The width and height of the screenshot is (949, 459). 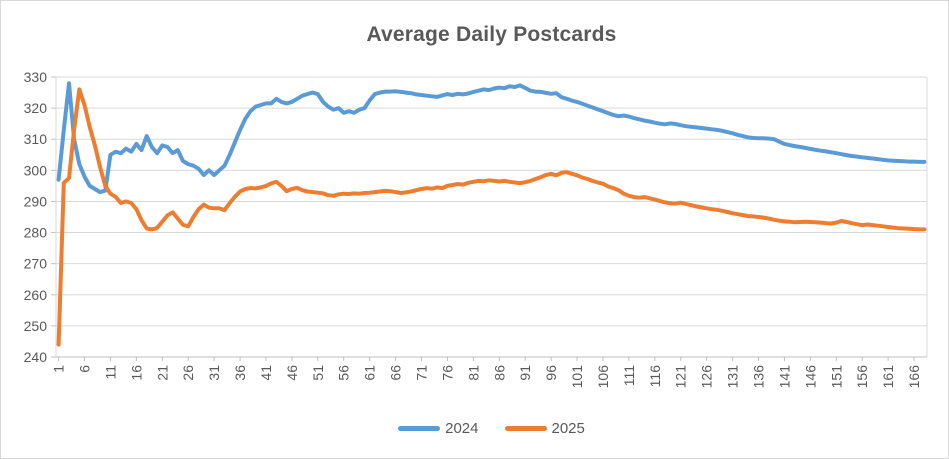 I want to click on x-tick-label: 11, so click(x=110, y=372).